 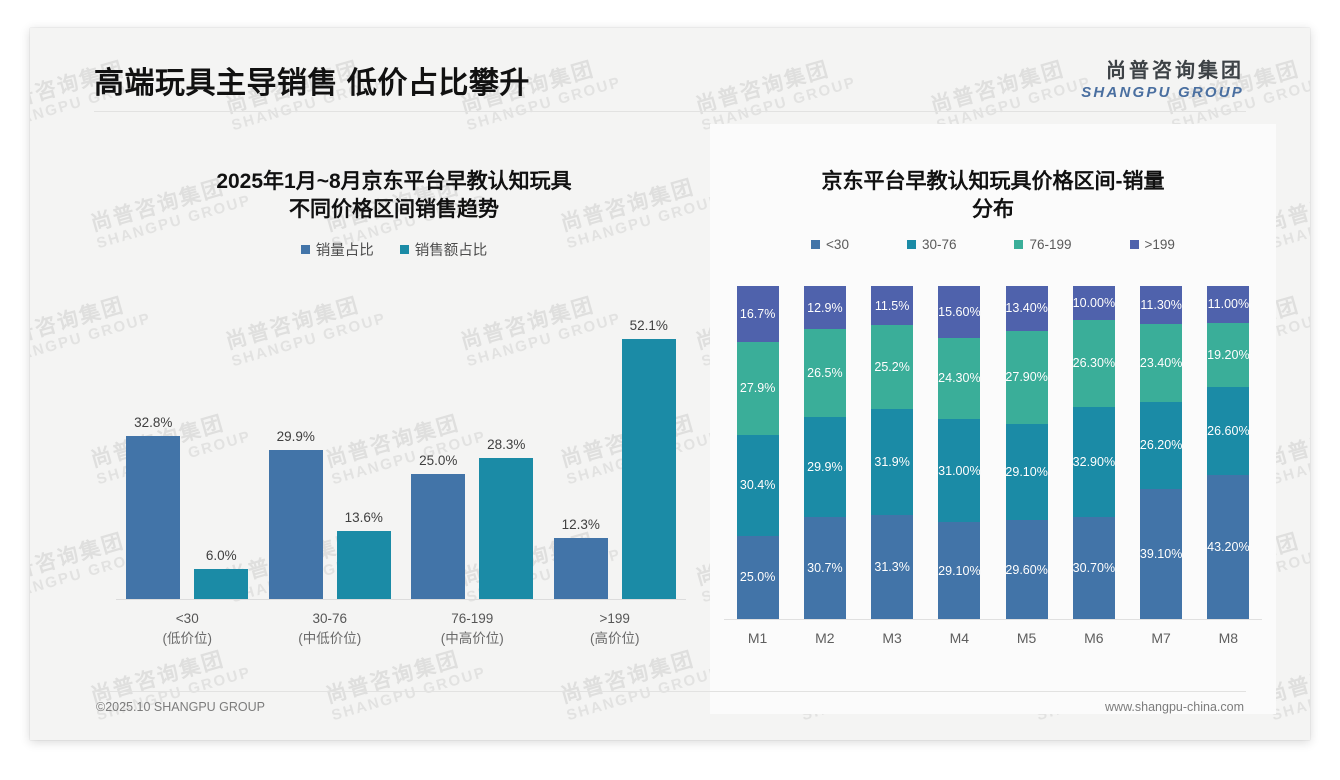 I want to click on website-text: www.shangpu-china.com, so click(x=1174, y=707).